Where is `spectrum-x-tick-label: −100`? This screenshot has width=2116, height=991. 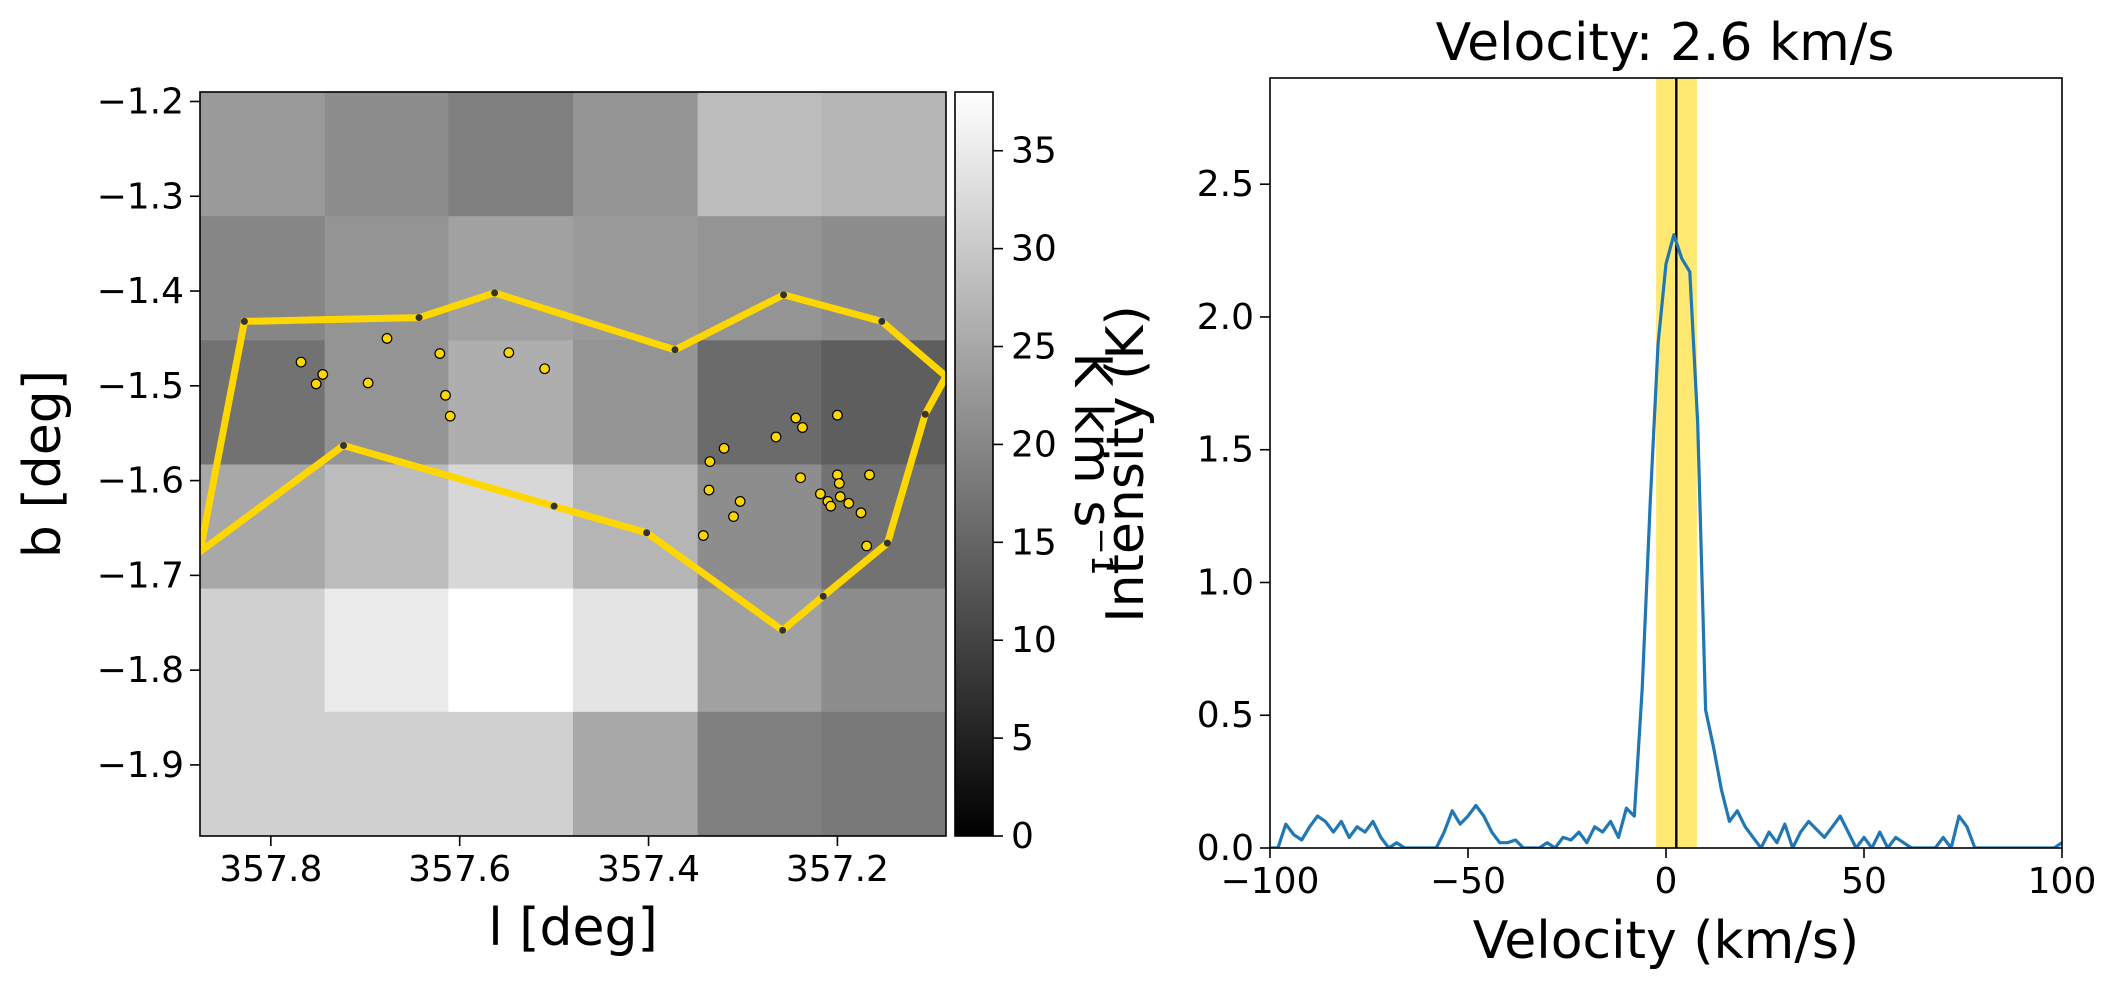
spectrum-x-tick-label: −100 is located at coordinates (1270, 881).